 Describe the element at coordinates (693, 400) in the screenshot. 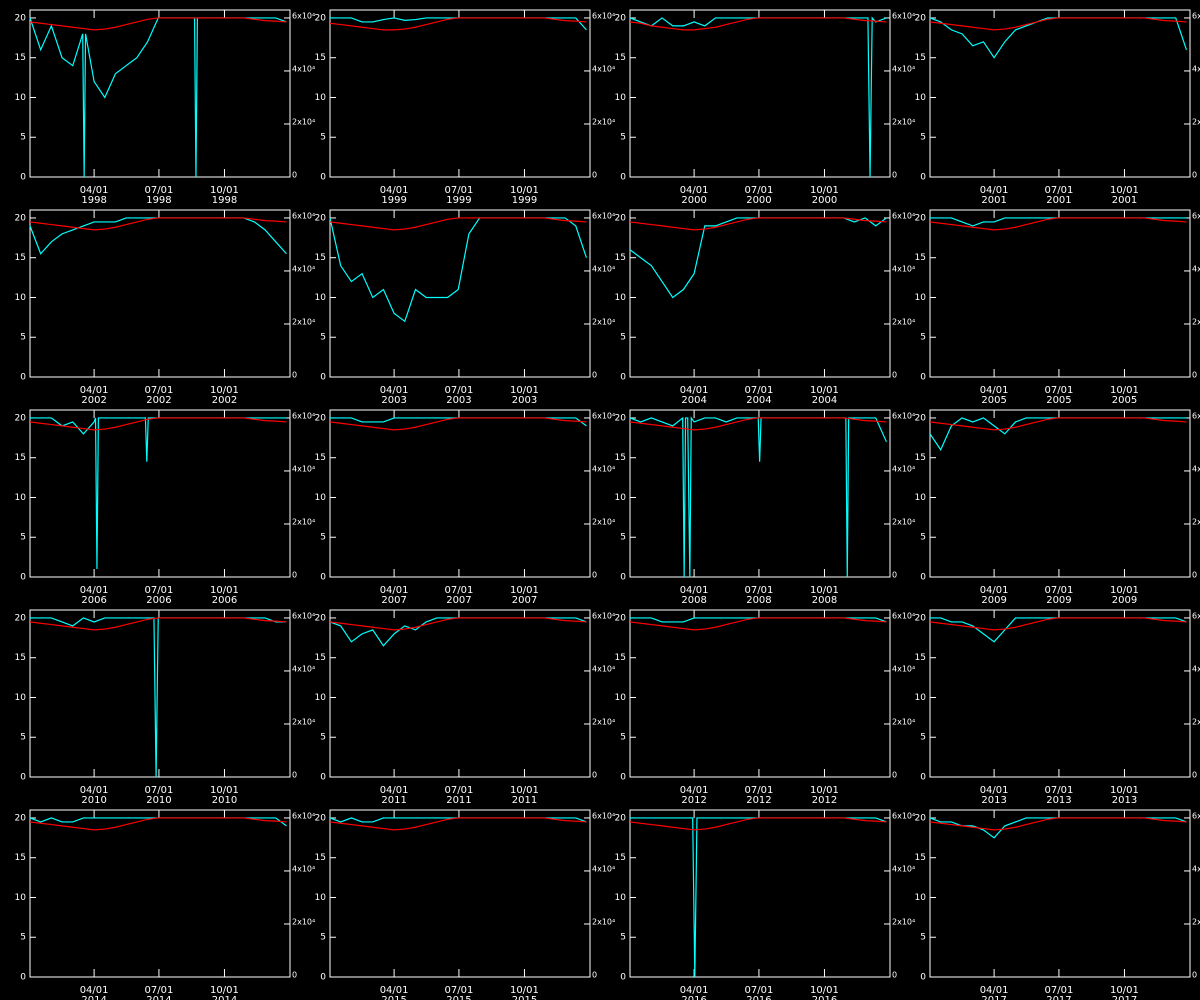

I see `x-tick-year: 2004` at that location.